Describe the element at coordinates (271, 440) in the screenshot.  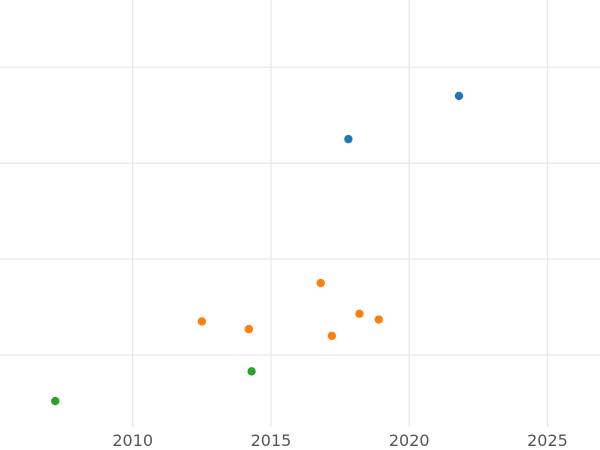
I see `x-tick-label: 2015` at that location.